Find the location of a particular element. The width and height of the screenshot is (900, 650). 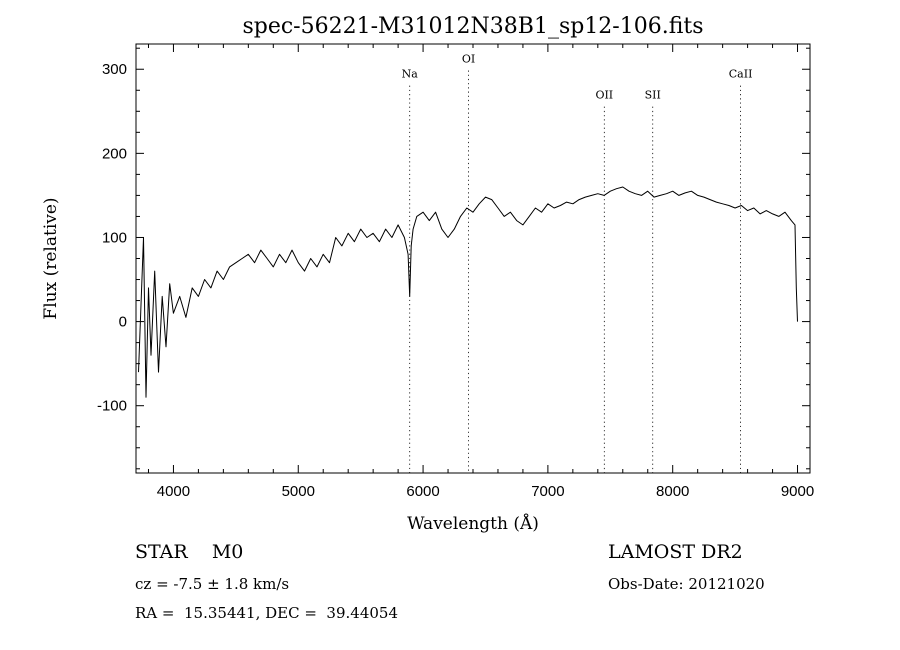

line-marker-label: OI is located at coordinates (468, 59).